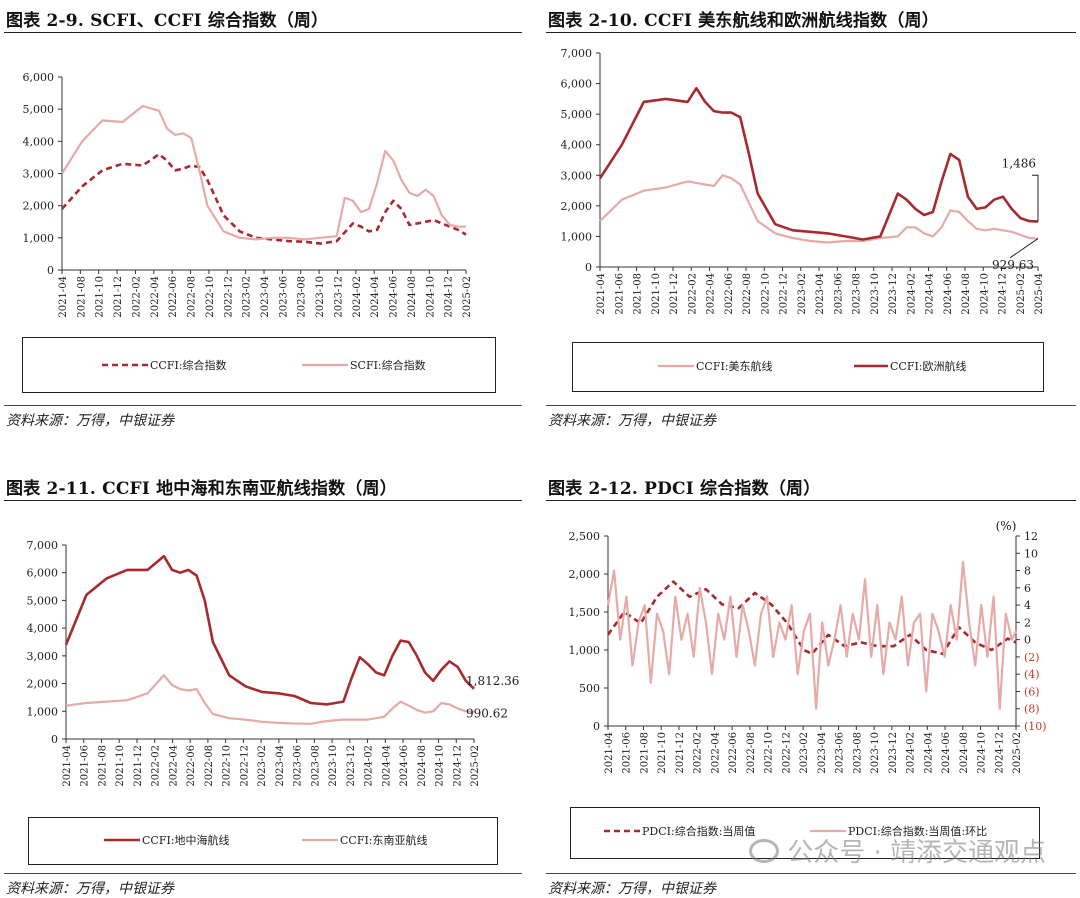 This screenshot has width=1080, height=898. What do you see at coordinates (1019, 163) in the screenshot?
I see `annotation-label: 1,486` at bounding box center [1019, 163].